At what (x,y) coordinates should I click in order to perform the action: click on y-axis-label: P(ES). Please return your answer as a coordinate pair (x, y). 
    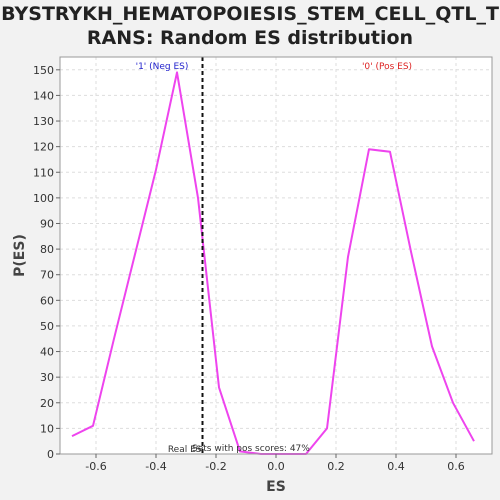
    Looking at the image, I should click on (20, 255).